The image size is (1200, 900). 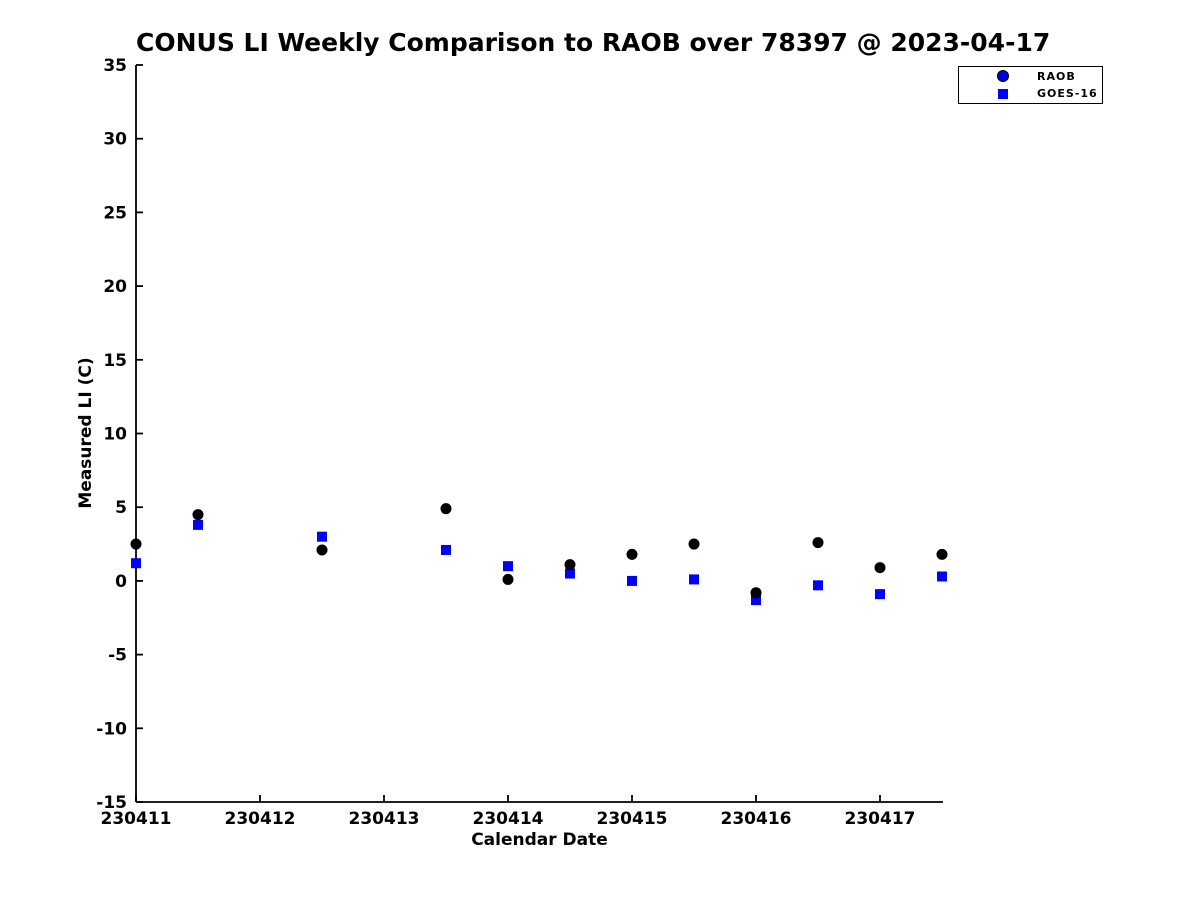 I want to click on y-tick-label: 25, so click(x=115, y=213).